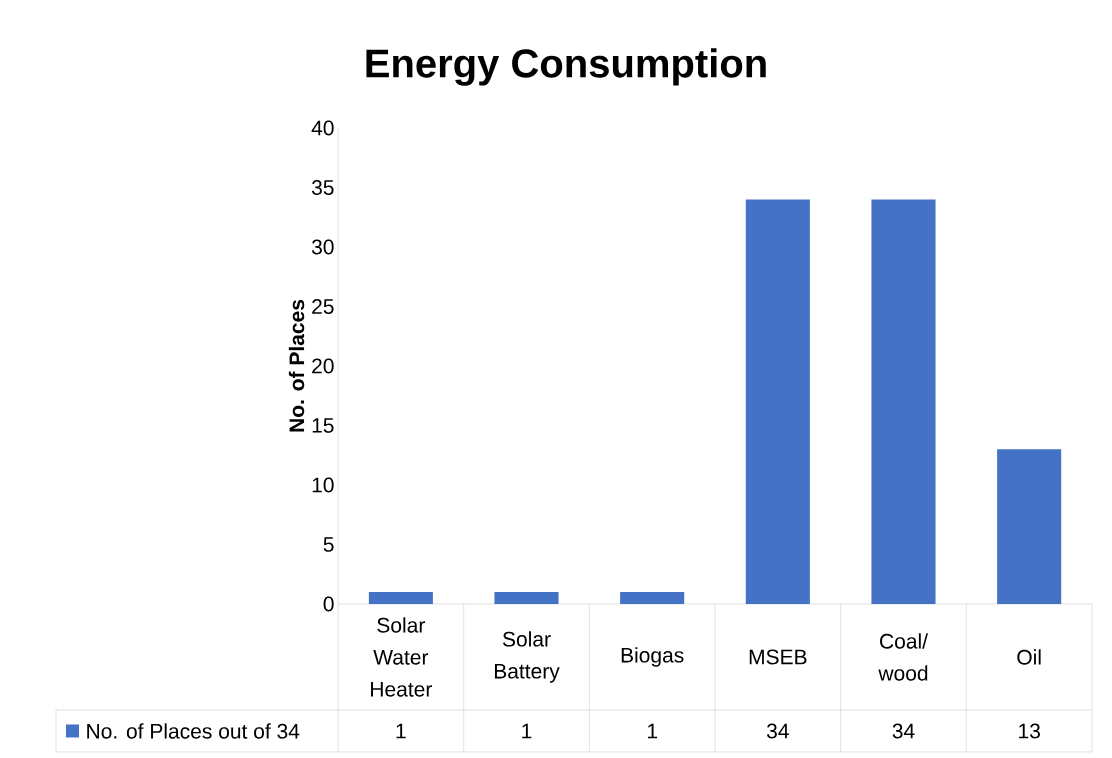 The height and width of the screenshot is (758, 1112). Describe the element at coordinates (328, 604) in the screenshot. I see `y-tick-label: 0` at that location.